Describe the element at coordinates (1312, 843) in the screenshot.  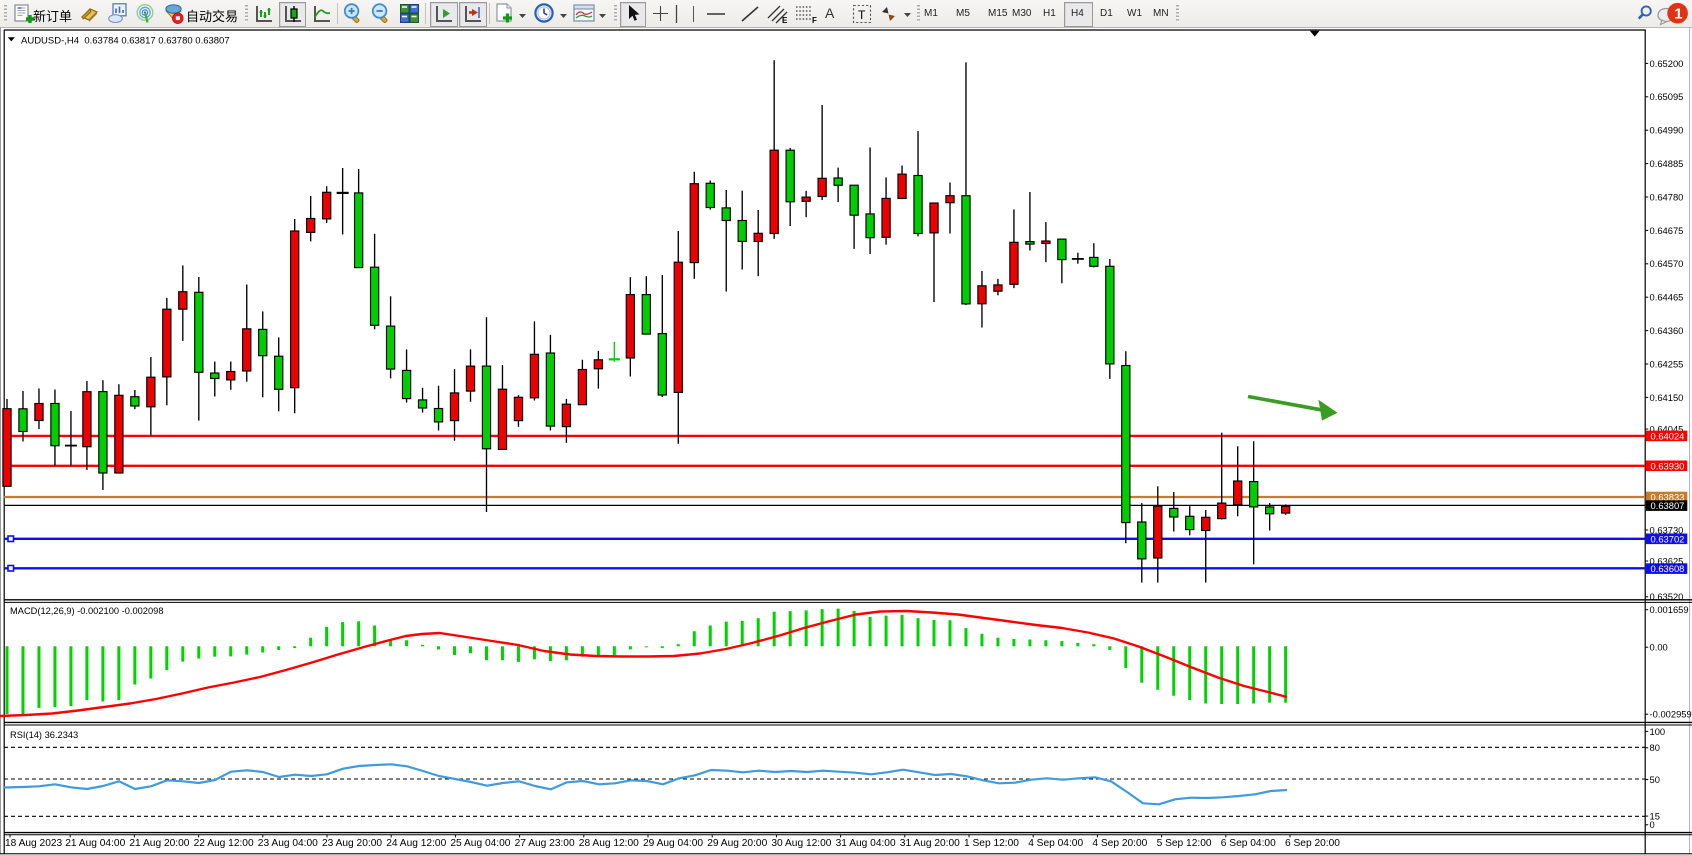
I see `svg-text: 6 Sep 20:00` at that location.